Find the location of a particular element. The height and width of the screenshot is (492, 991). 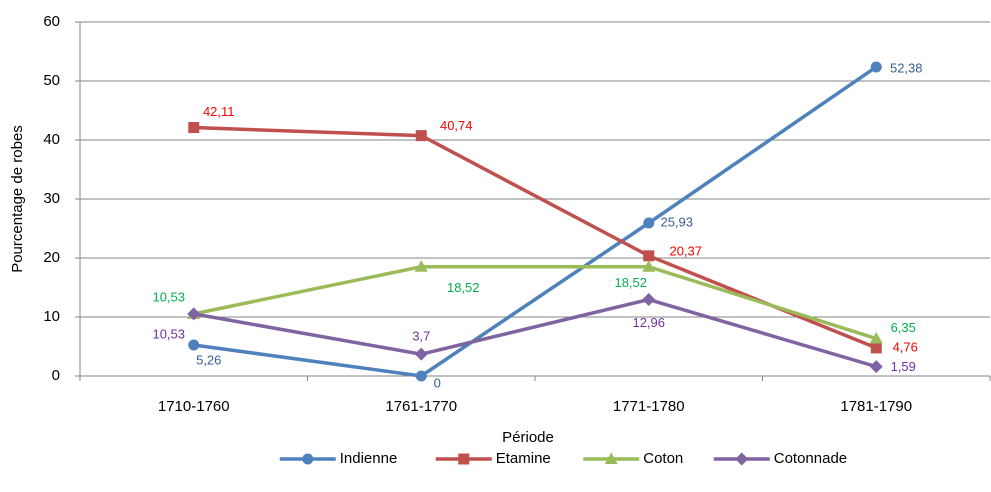

data-label: 52,38 is located at coordinates (906, 67).